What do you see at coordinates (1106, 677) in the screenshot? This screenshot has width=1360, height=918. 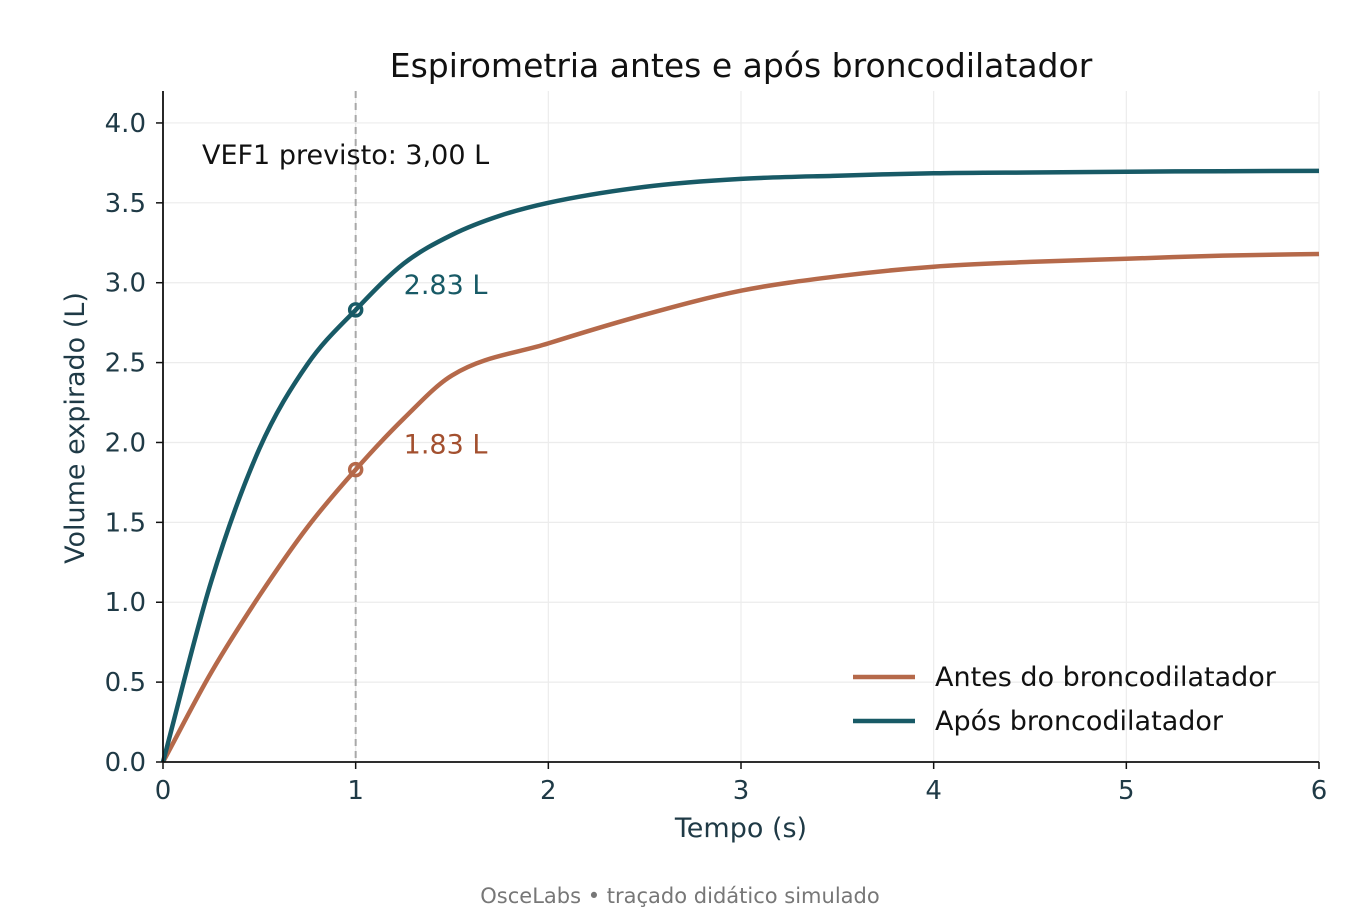 I see `legend-label: Antes do broncodilatador` at bounding box center [1106, 677].